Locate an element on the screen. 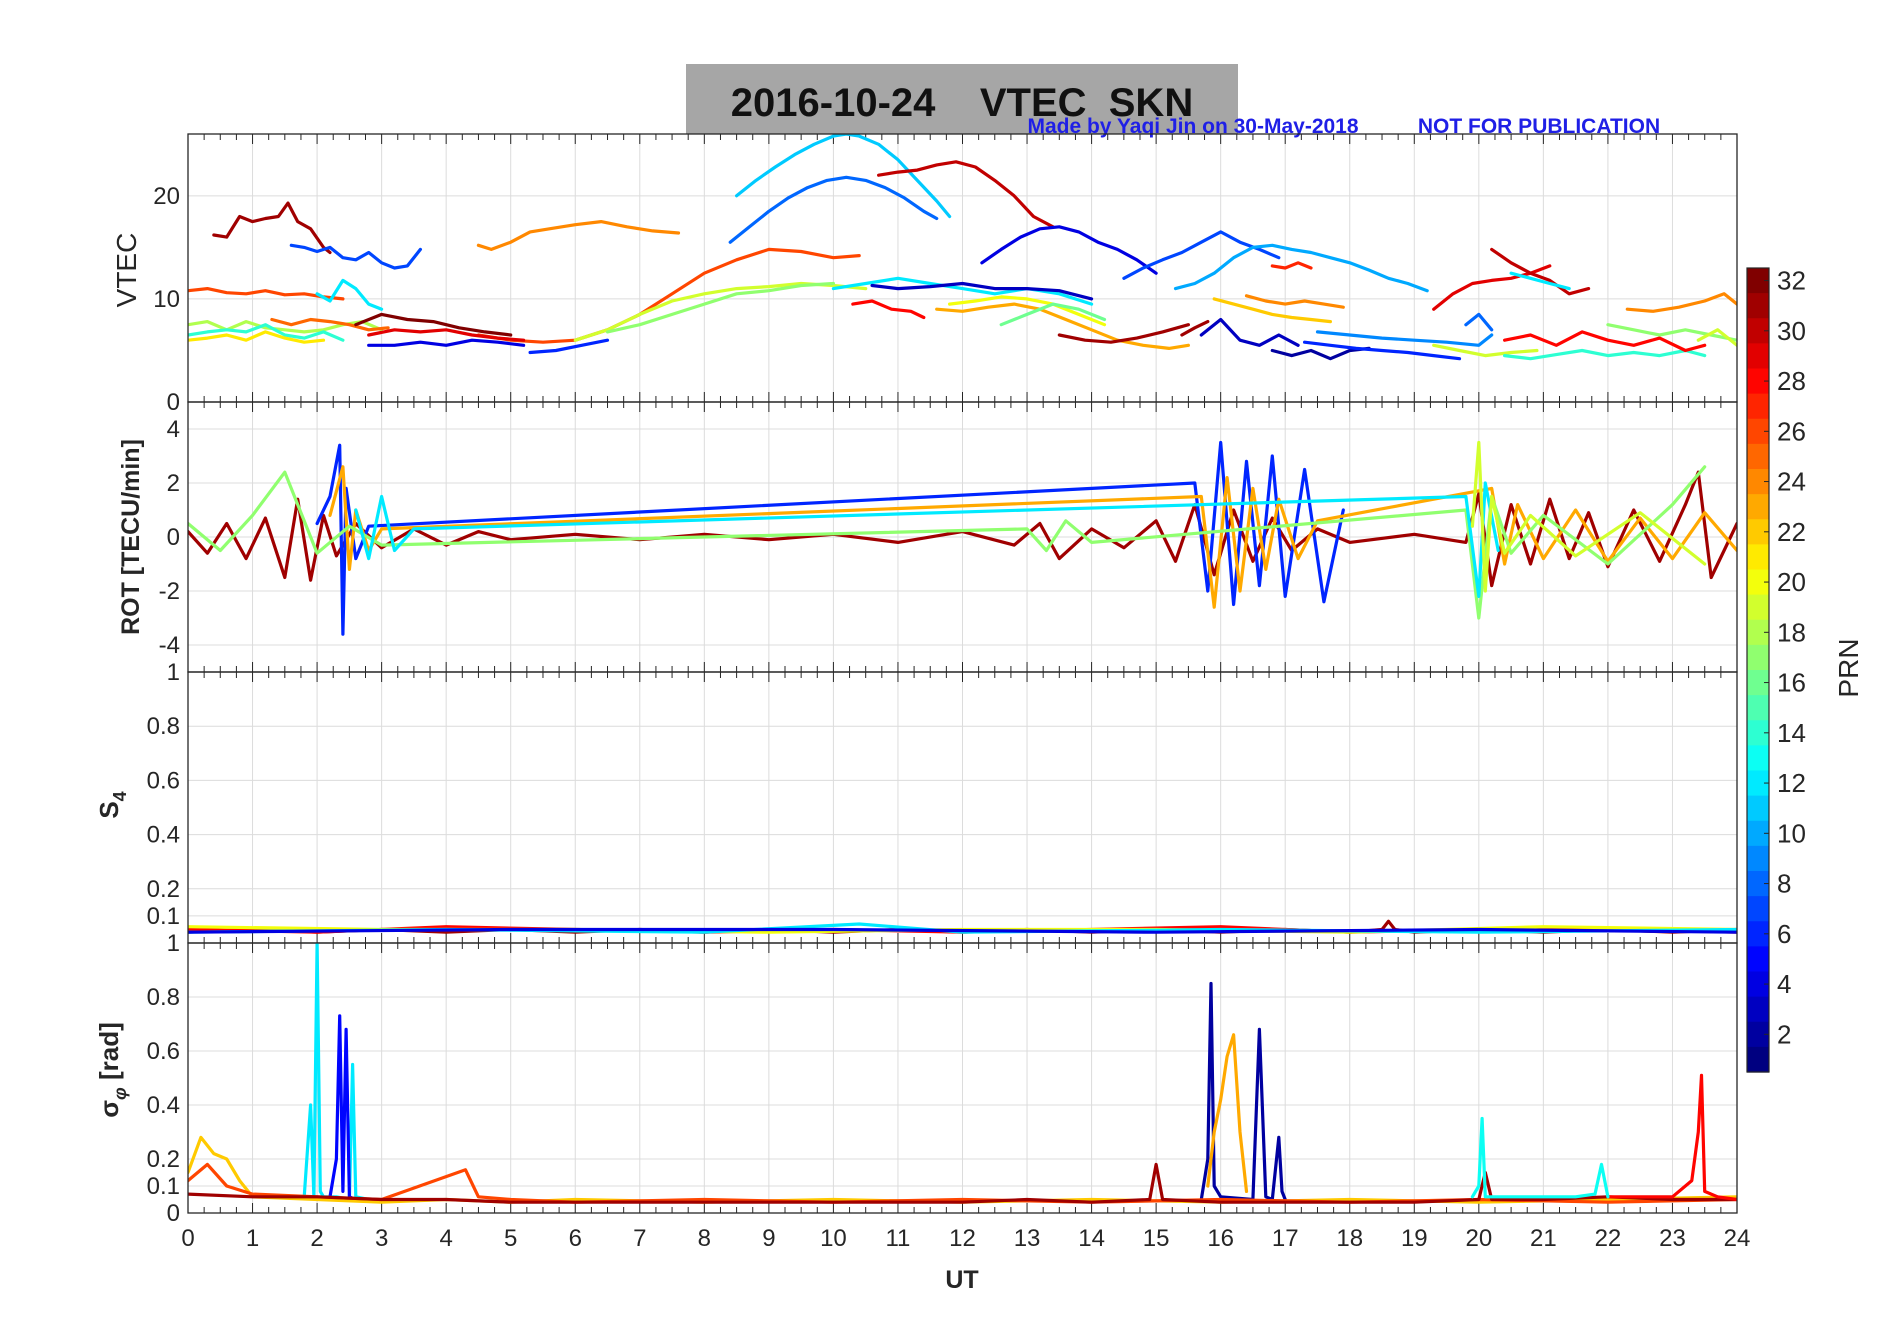  vtec-ylabel: VTEC is located at coordinates (126, 270).